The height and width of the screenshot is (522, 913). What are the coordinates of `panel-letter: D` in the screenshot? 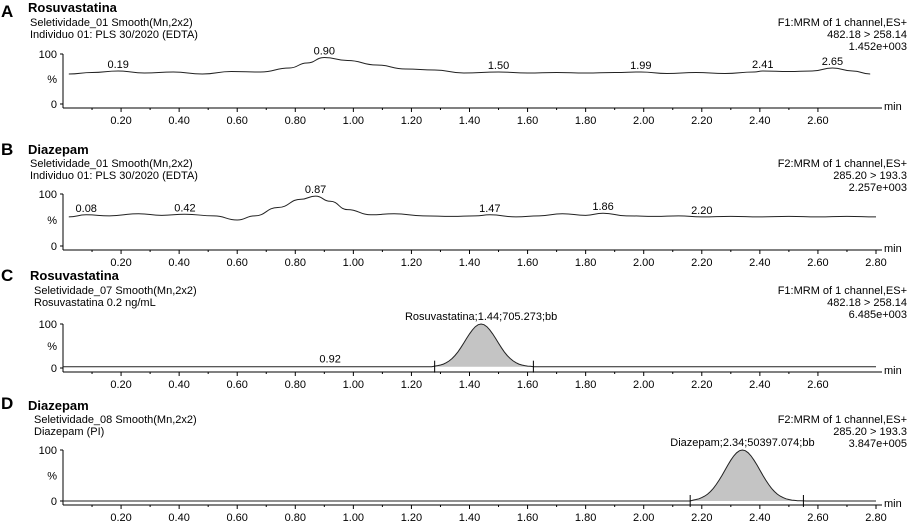 It's located at (7, 403).